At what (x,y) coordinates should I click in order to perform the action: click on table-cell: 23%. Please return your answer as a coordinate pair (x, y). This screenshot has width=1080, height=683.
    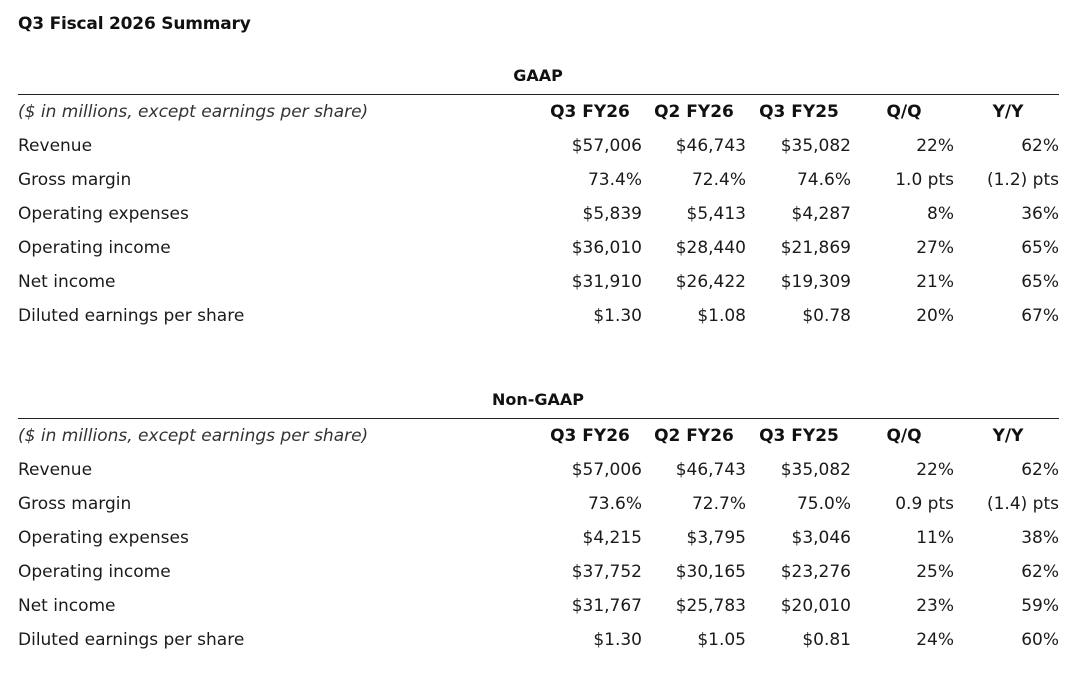
    Looking at the image, I should click on (935, 606).